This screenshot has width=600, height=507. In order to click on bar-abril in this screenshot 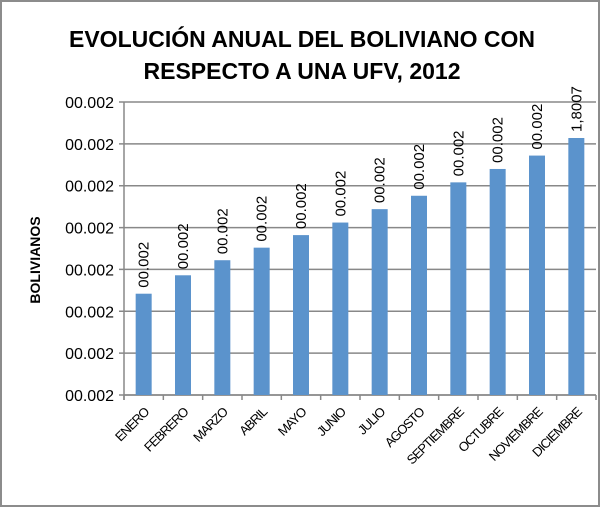, I will do `click(261, 321)`.